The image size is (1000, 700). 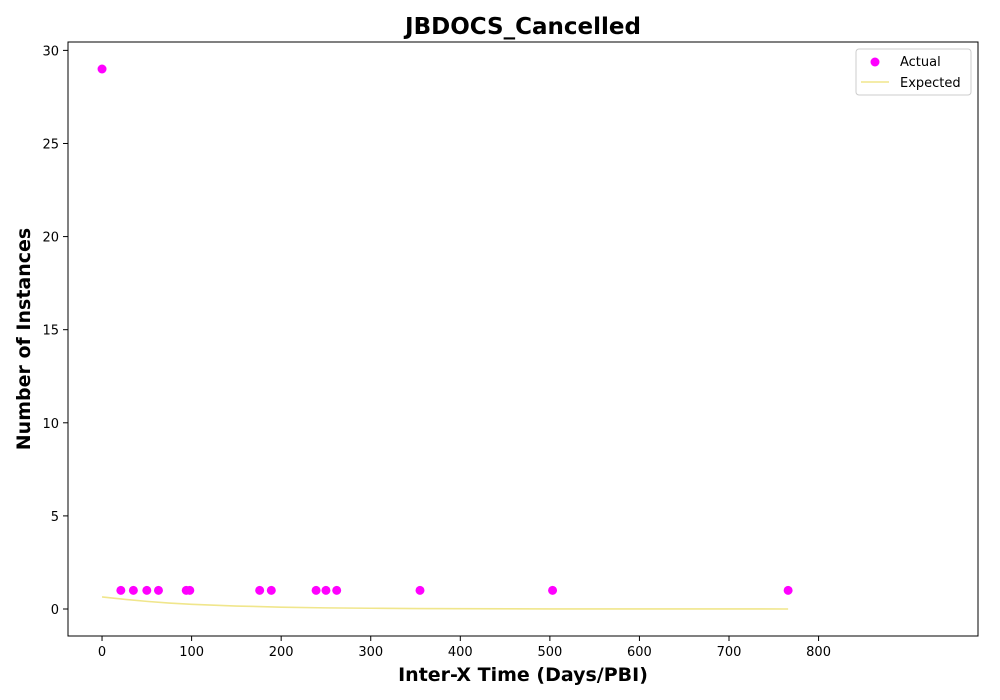 I want to click on x-tick-label: 300, so click(x=370, y=652).